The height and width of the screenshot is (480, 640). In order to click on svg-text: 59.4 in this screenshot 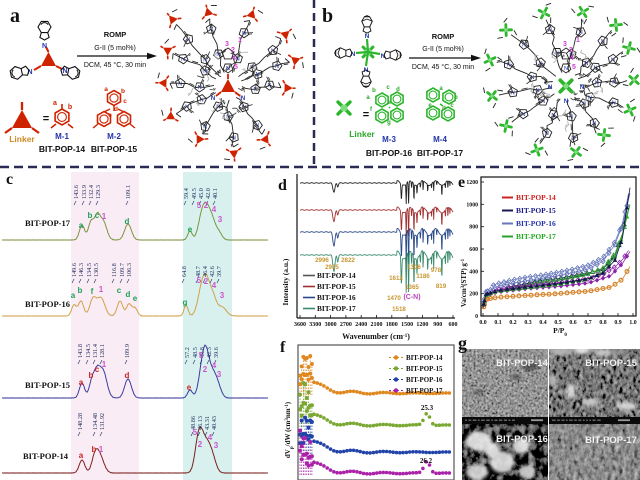, I will do `click(186, 193)`.